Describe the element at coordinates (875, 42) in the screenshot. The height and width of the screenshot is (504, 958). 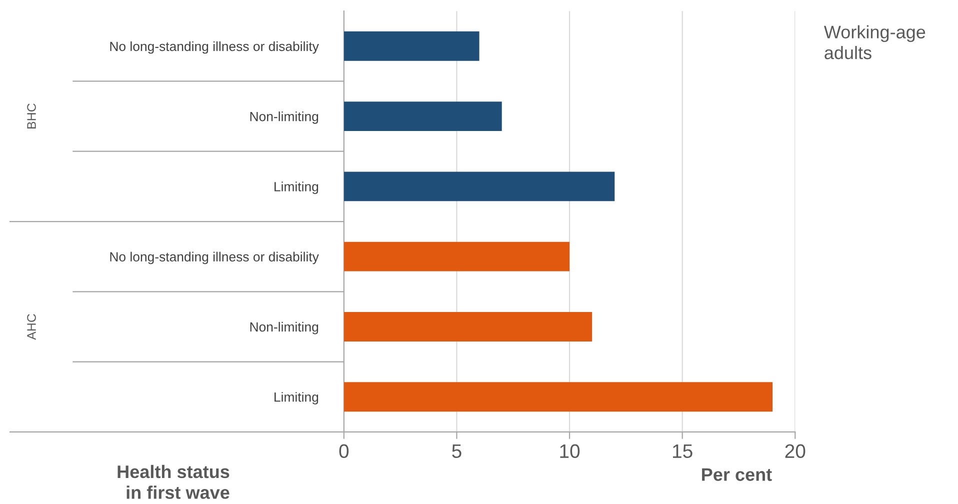
I see `text: Working-age adults` at that location.